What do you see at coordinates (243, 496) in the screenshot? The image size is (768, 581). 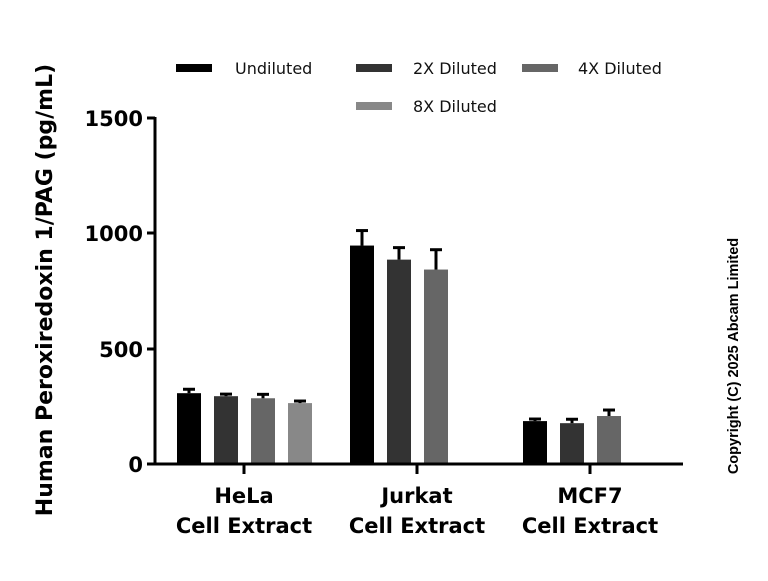 I see `category-label-hela-line1: HeLa` at bounding box center [243, 496].